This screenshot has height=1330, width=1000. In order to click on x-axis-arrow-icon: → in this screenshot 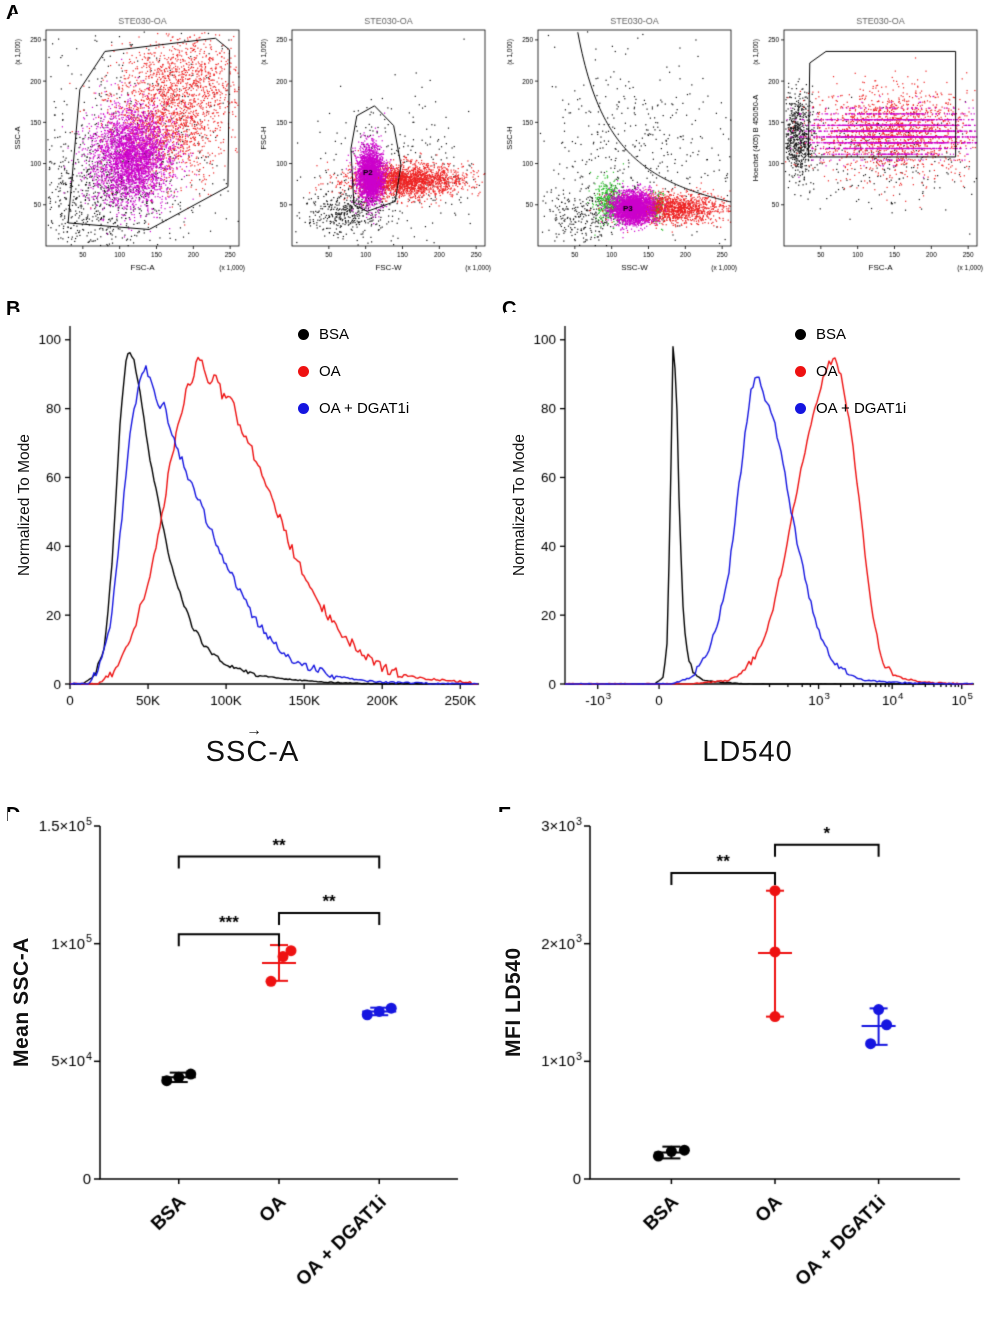, I will do `click(254, 730)`.